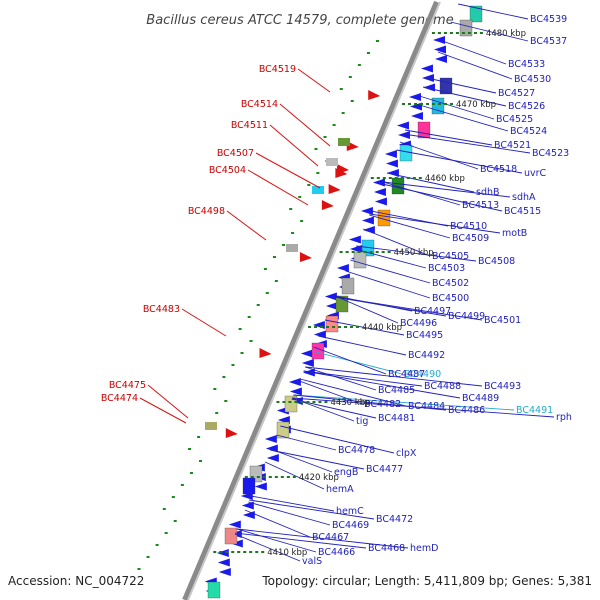  I want to click on right-gene-label: BC4466, so click(336, 552).